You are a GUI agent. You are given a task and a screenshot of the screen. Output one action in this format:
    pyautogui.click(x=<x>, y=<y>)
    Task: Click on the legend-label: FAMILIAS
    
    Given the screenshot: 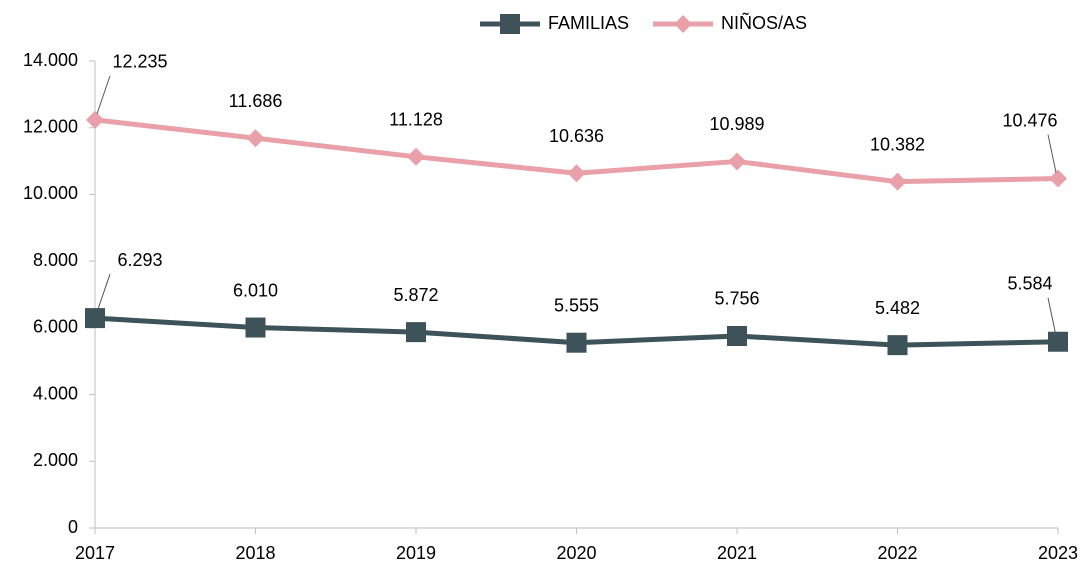 What is the action you would take?
    pyautogui.click(x=588, y=23)
    